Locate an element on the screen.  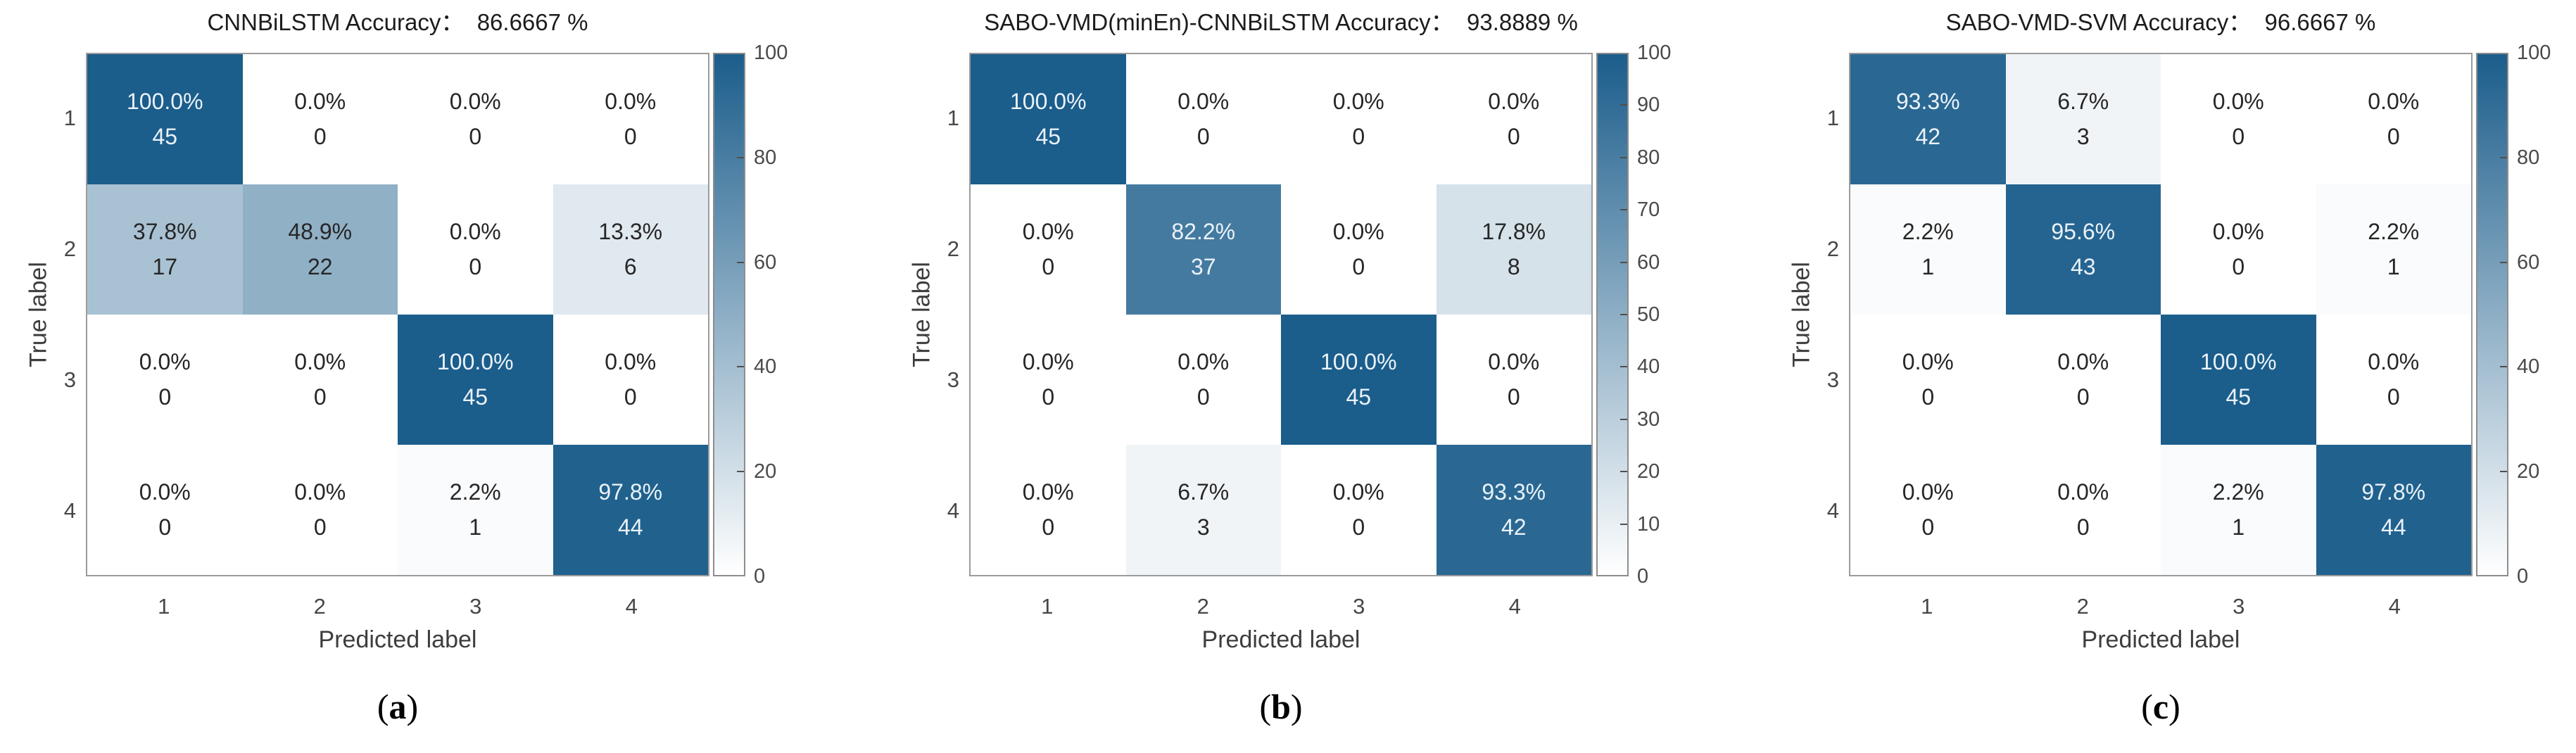
caption-letter: b is located at coordinates (1281, 706).